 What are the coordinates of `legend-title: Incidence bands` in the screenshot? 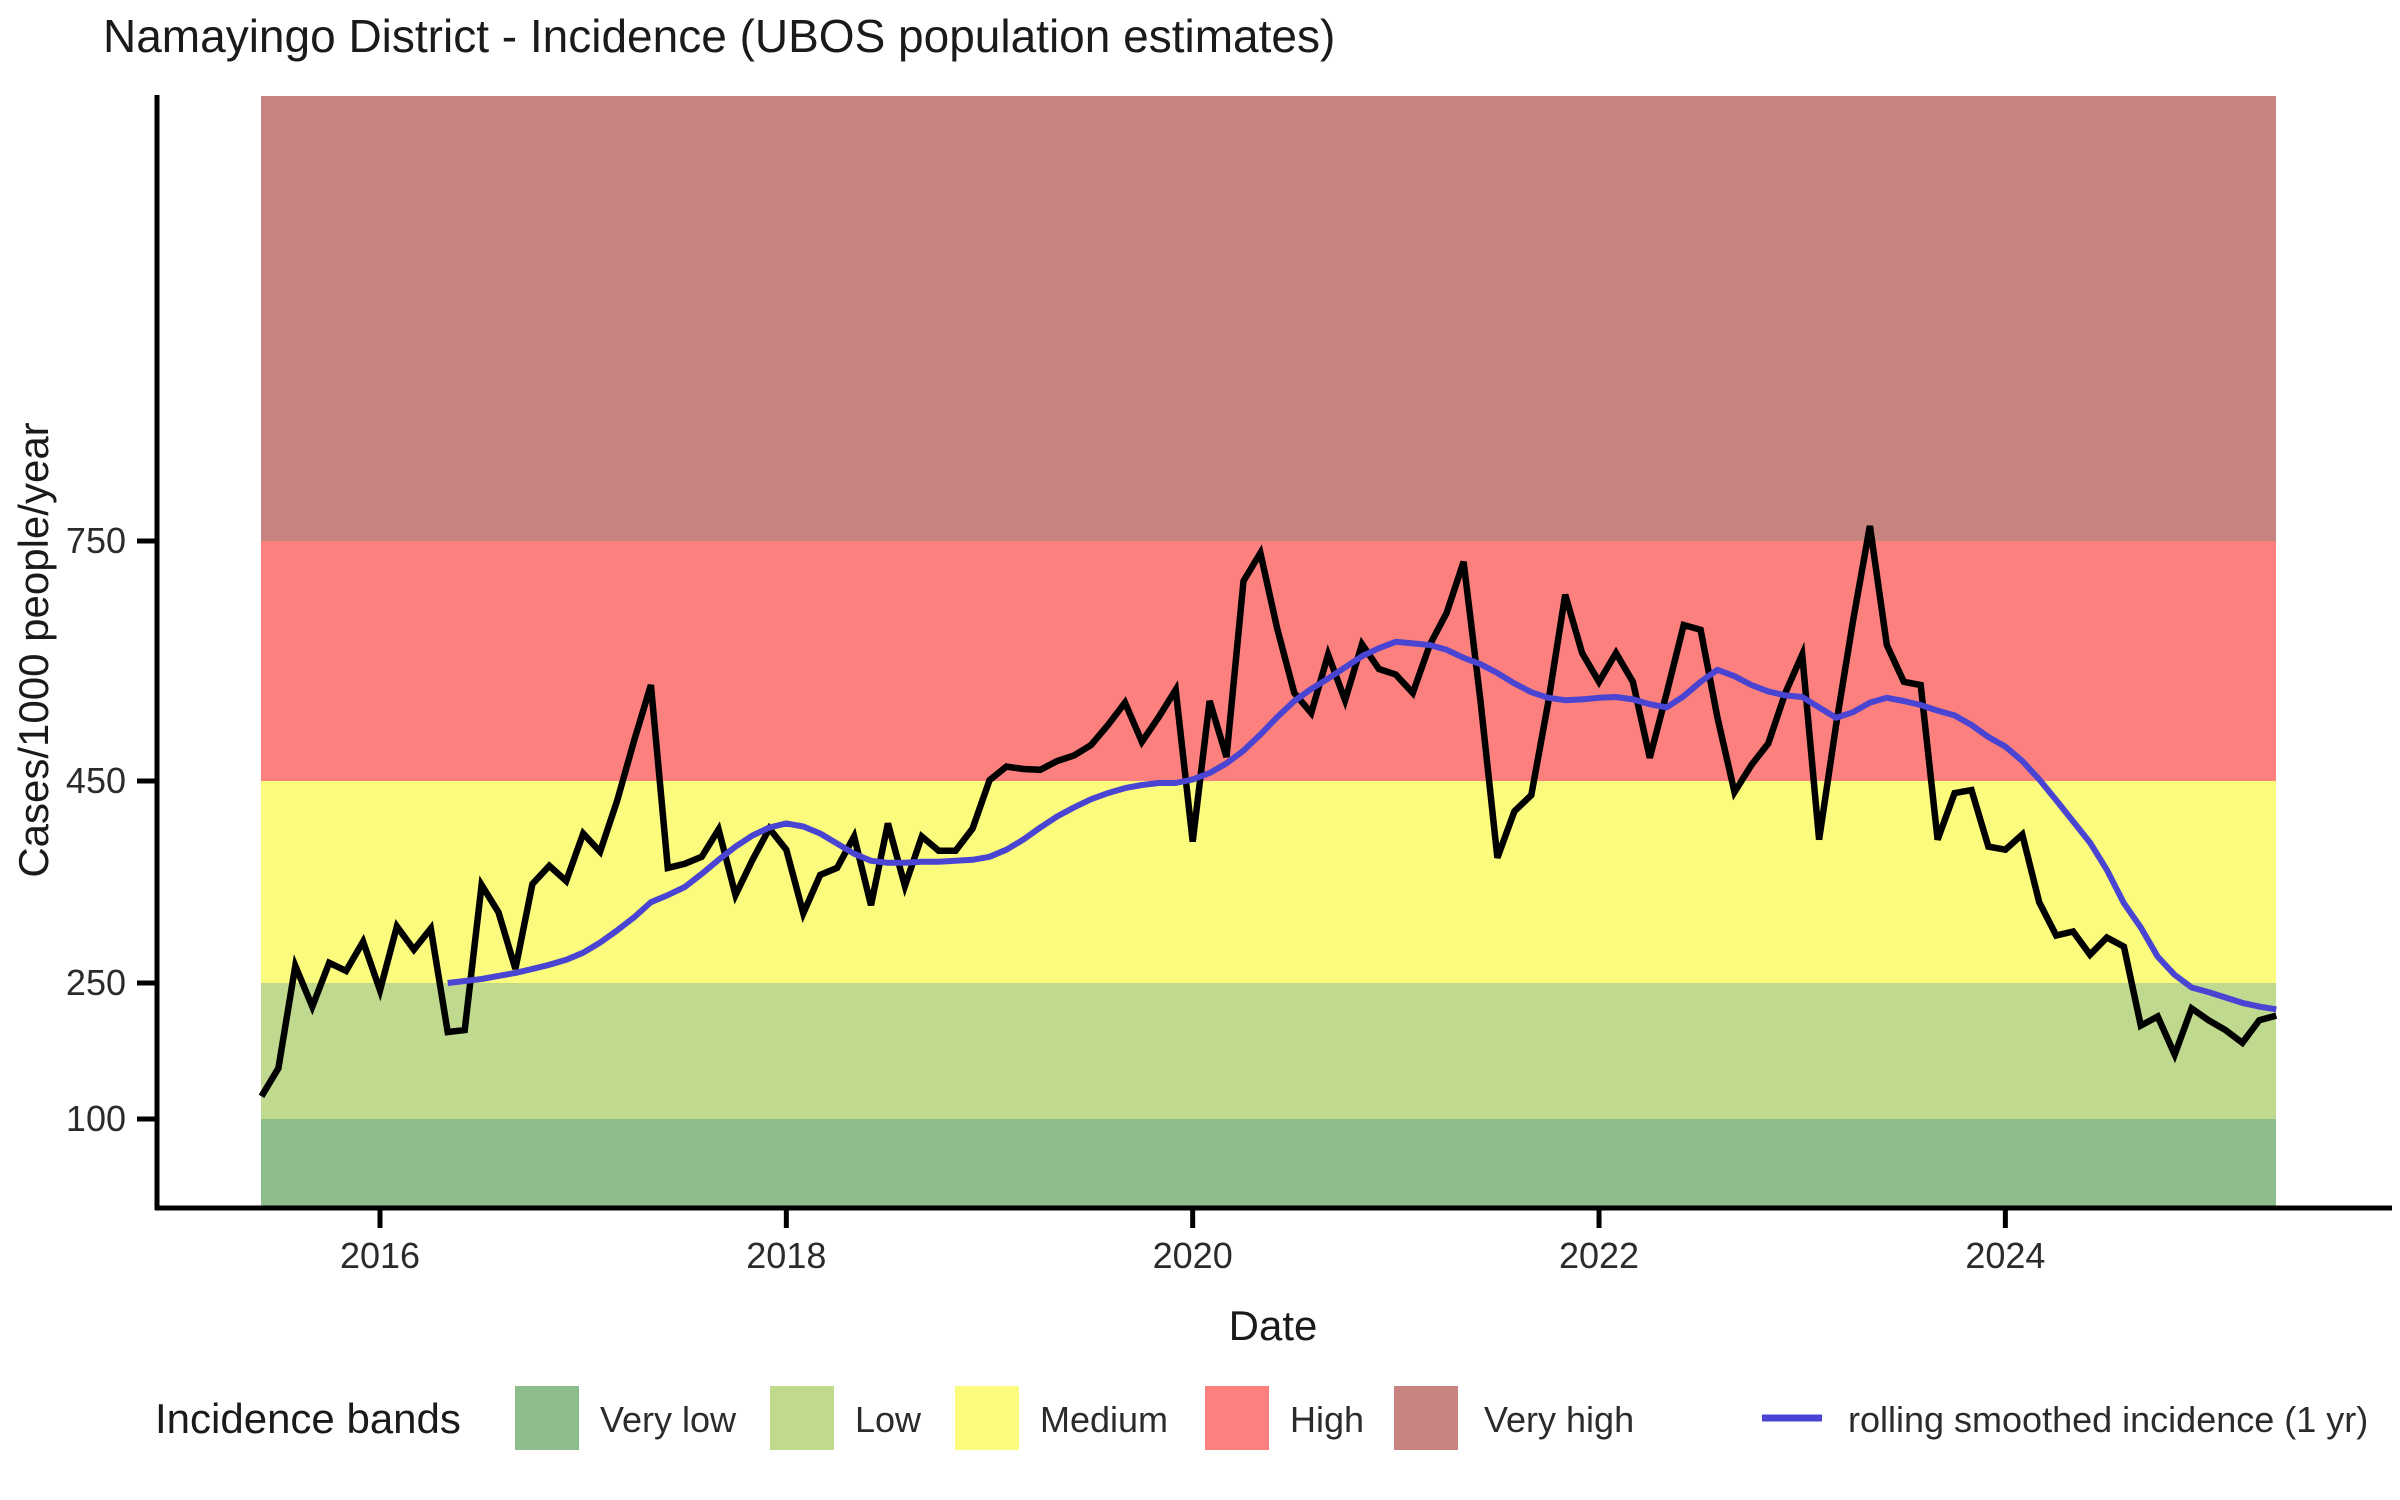 It's located at (308, 1418).